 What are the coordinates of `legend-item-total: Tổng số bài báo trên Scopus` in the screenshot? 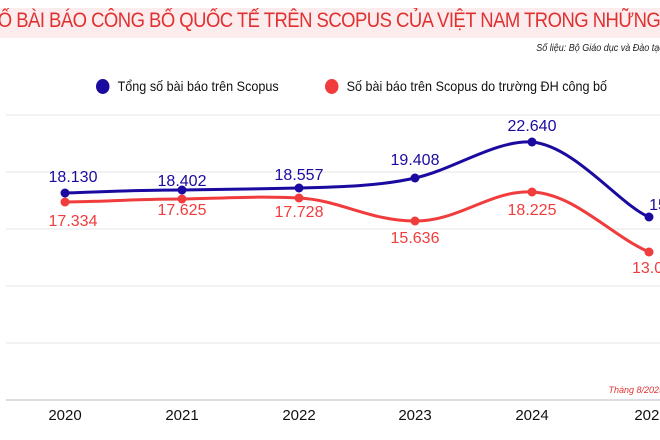 It's located at (187, 86).